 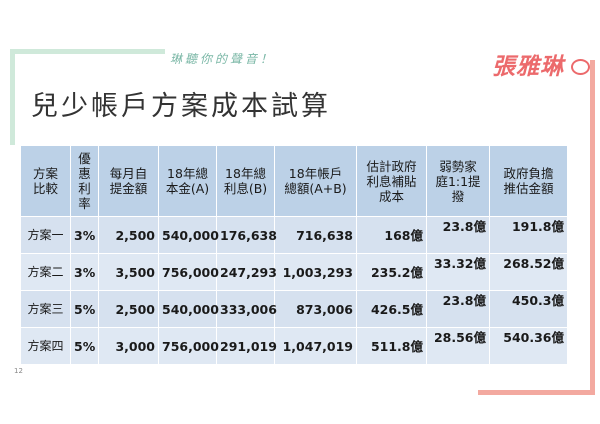 What do you see at coordinates (458, 346) in the screenshot?
I see `table-cell: 28.56億` at bounding box center [458, 346].